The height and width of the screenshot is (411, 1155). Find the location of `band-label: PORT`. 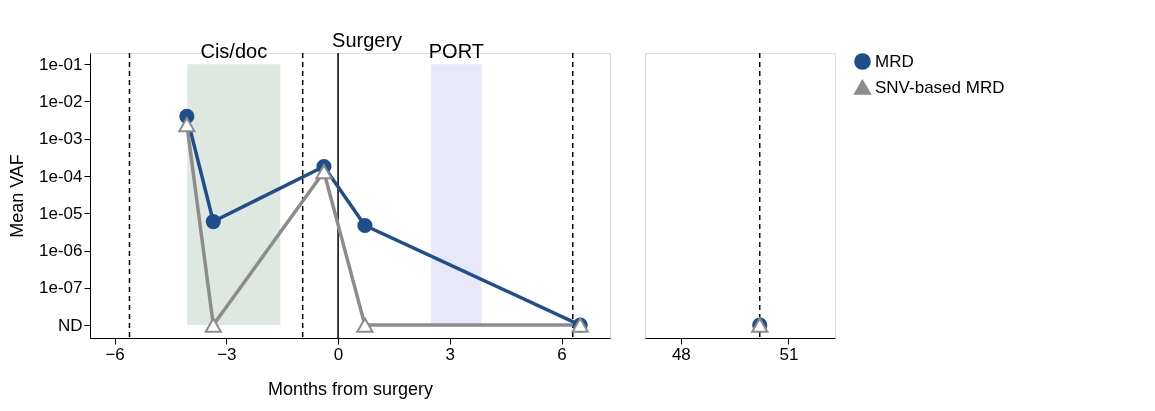

band-label: PORT is located at coordinates (456, 51).